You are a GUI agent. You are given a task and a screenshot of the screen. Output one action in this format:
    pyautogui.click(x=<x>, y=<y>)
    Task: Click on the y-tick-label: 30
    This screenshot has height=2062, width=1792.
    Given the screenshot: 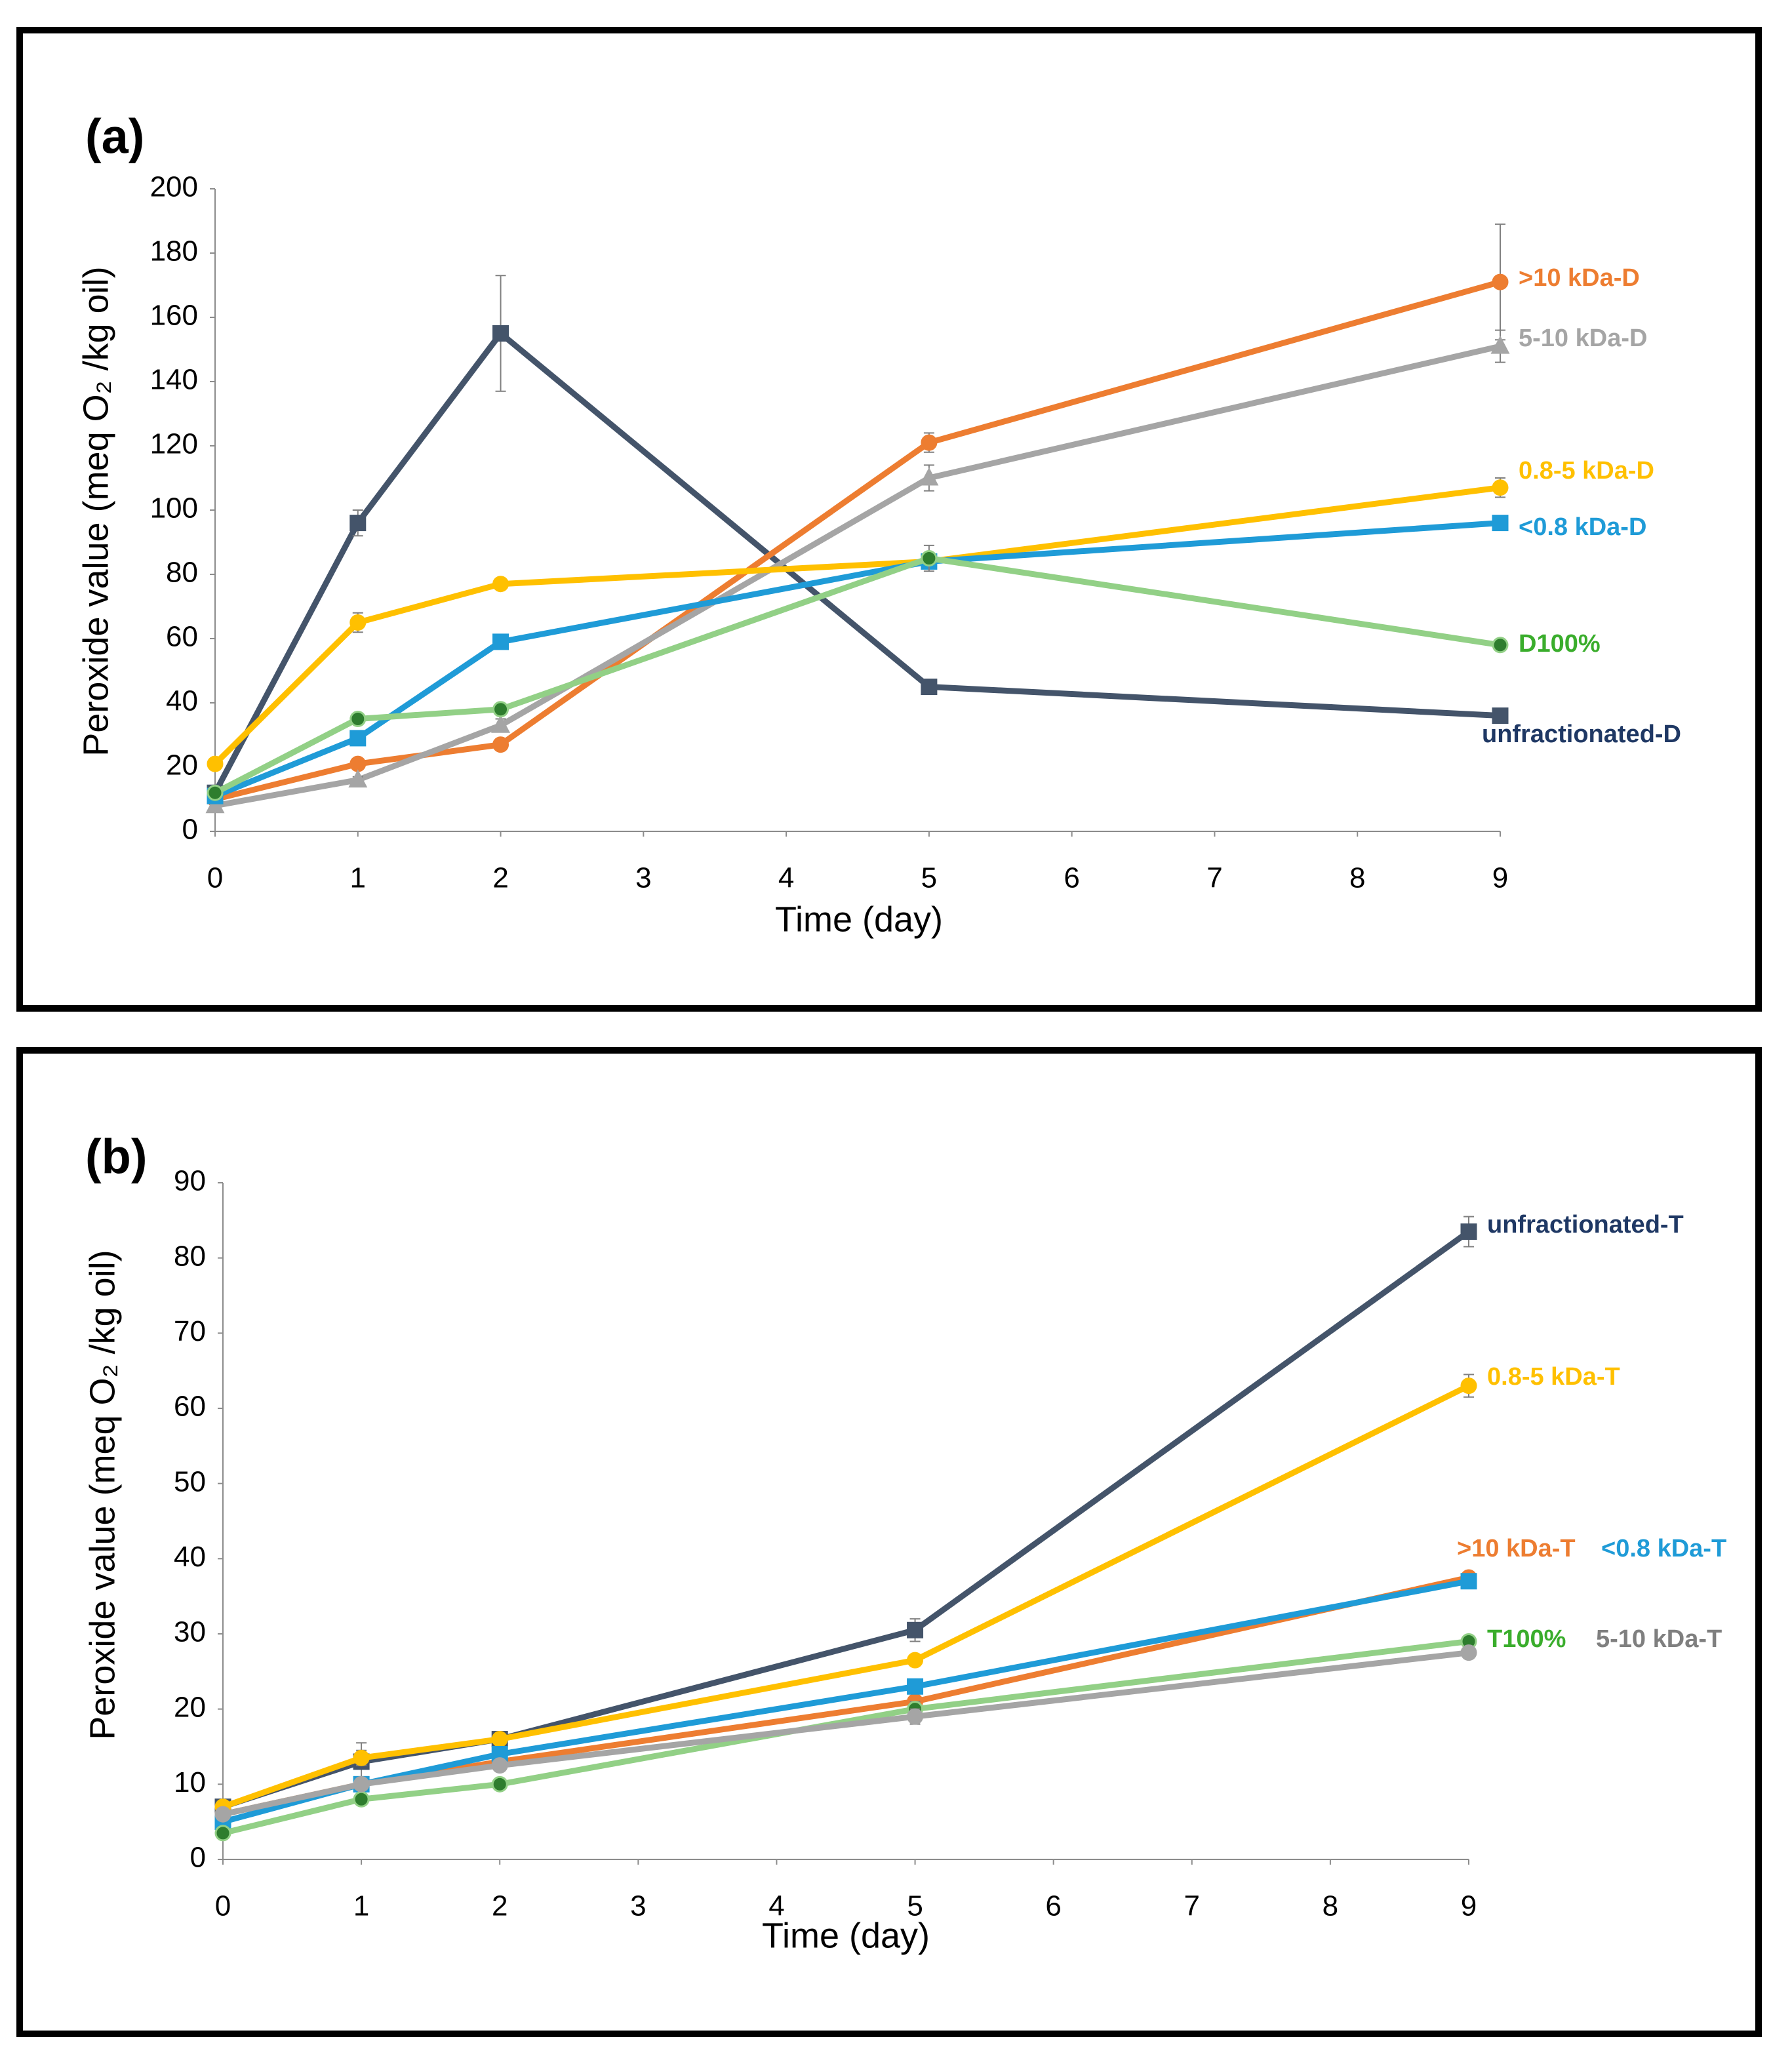 What is the action you would take?
    pyautogui.click(x=190, y=1632)
    